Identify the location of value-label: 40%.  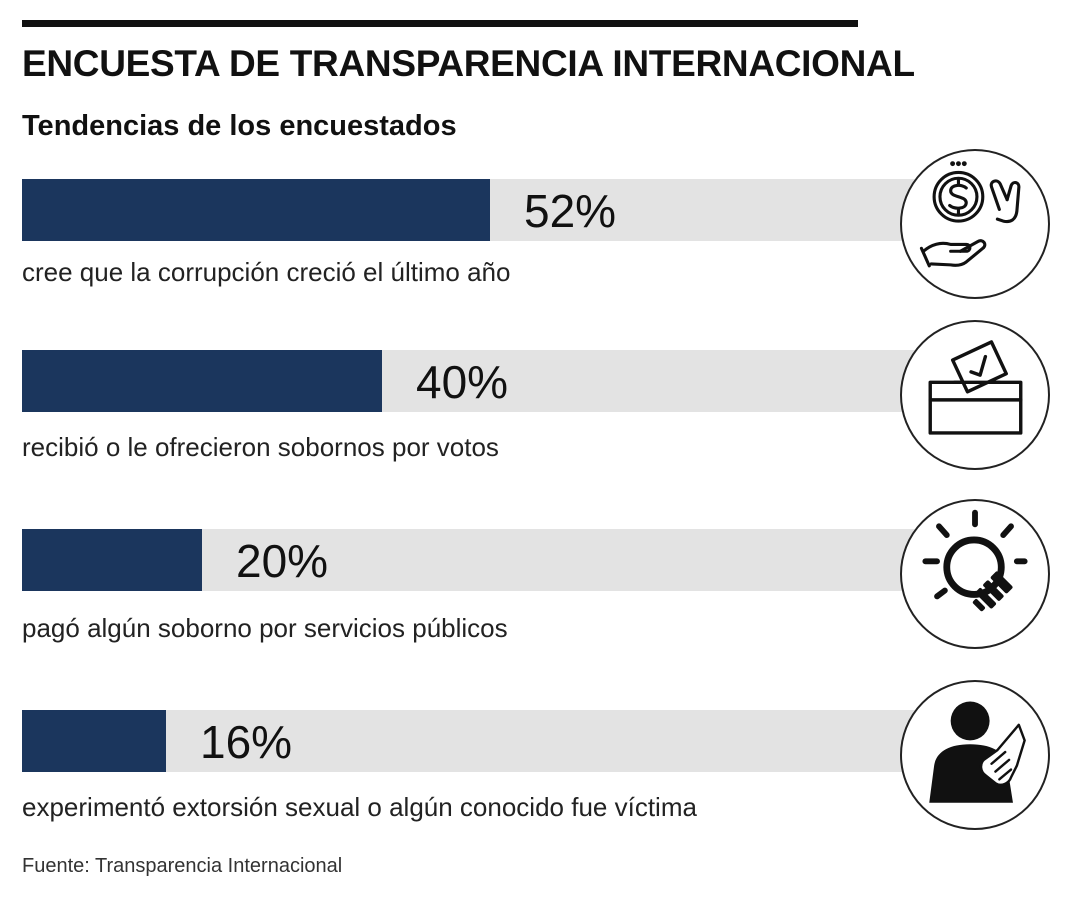
(462, 382).